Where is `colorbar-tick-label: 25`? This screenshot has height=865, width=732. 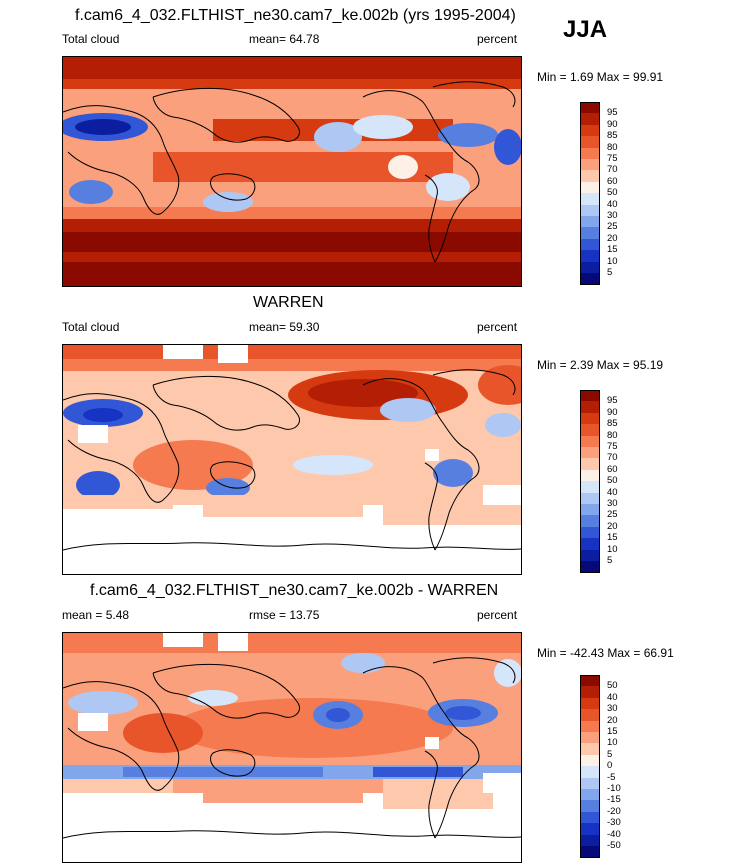 colorbar-tick-label: 25 is located at coordinates (612, 515).